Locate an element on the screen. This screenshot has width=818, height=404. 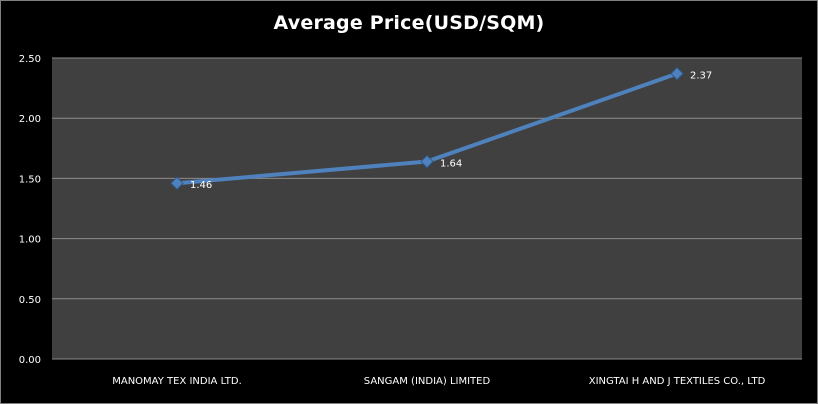
data-label: 2.37 is located at coordinates (701, 76).